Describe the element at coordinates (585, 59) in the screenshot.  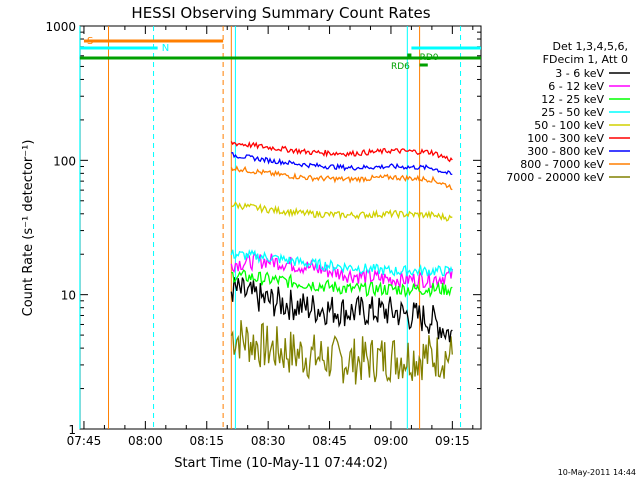
I see `legend-header-line-2: FDecim 1, Att 0` at that location.